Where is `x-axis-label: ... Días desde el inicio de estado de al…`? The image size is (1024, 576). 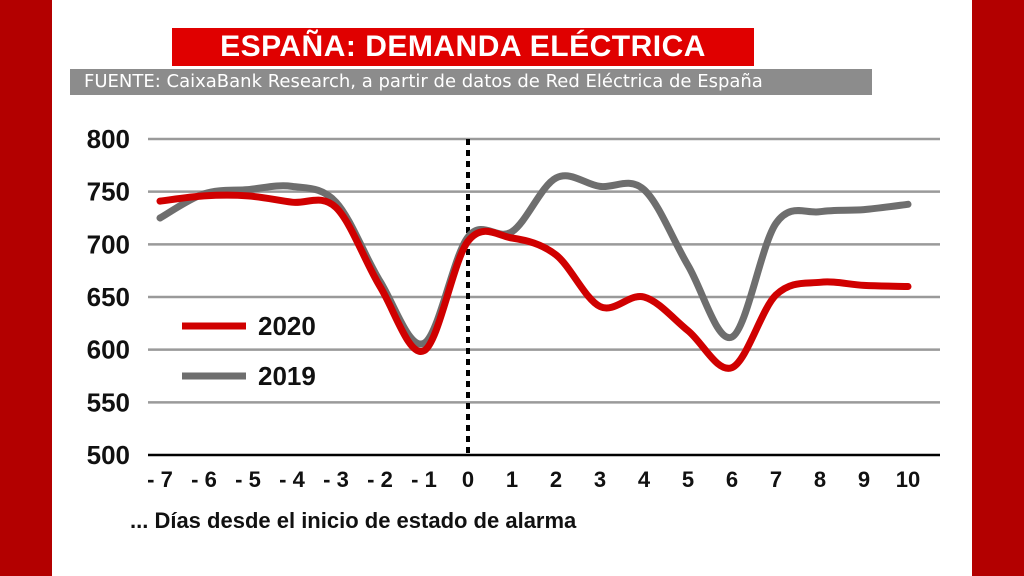 x-axis-label: ... Días desde el inicio de estado de al… is located at coordinates (353, 520).